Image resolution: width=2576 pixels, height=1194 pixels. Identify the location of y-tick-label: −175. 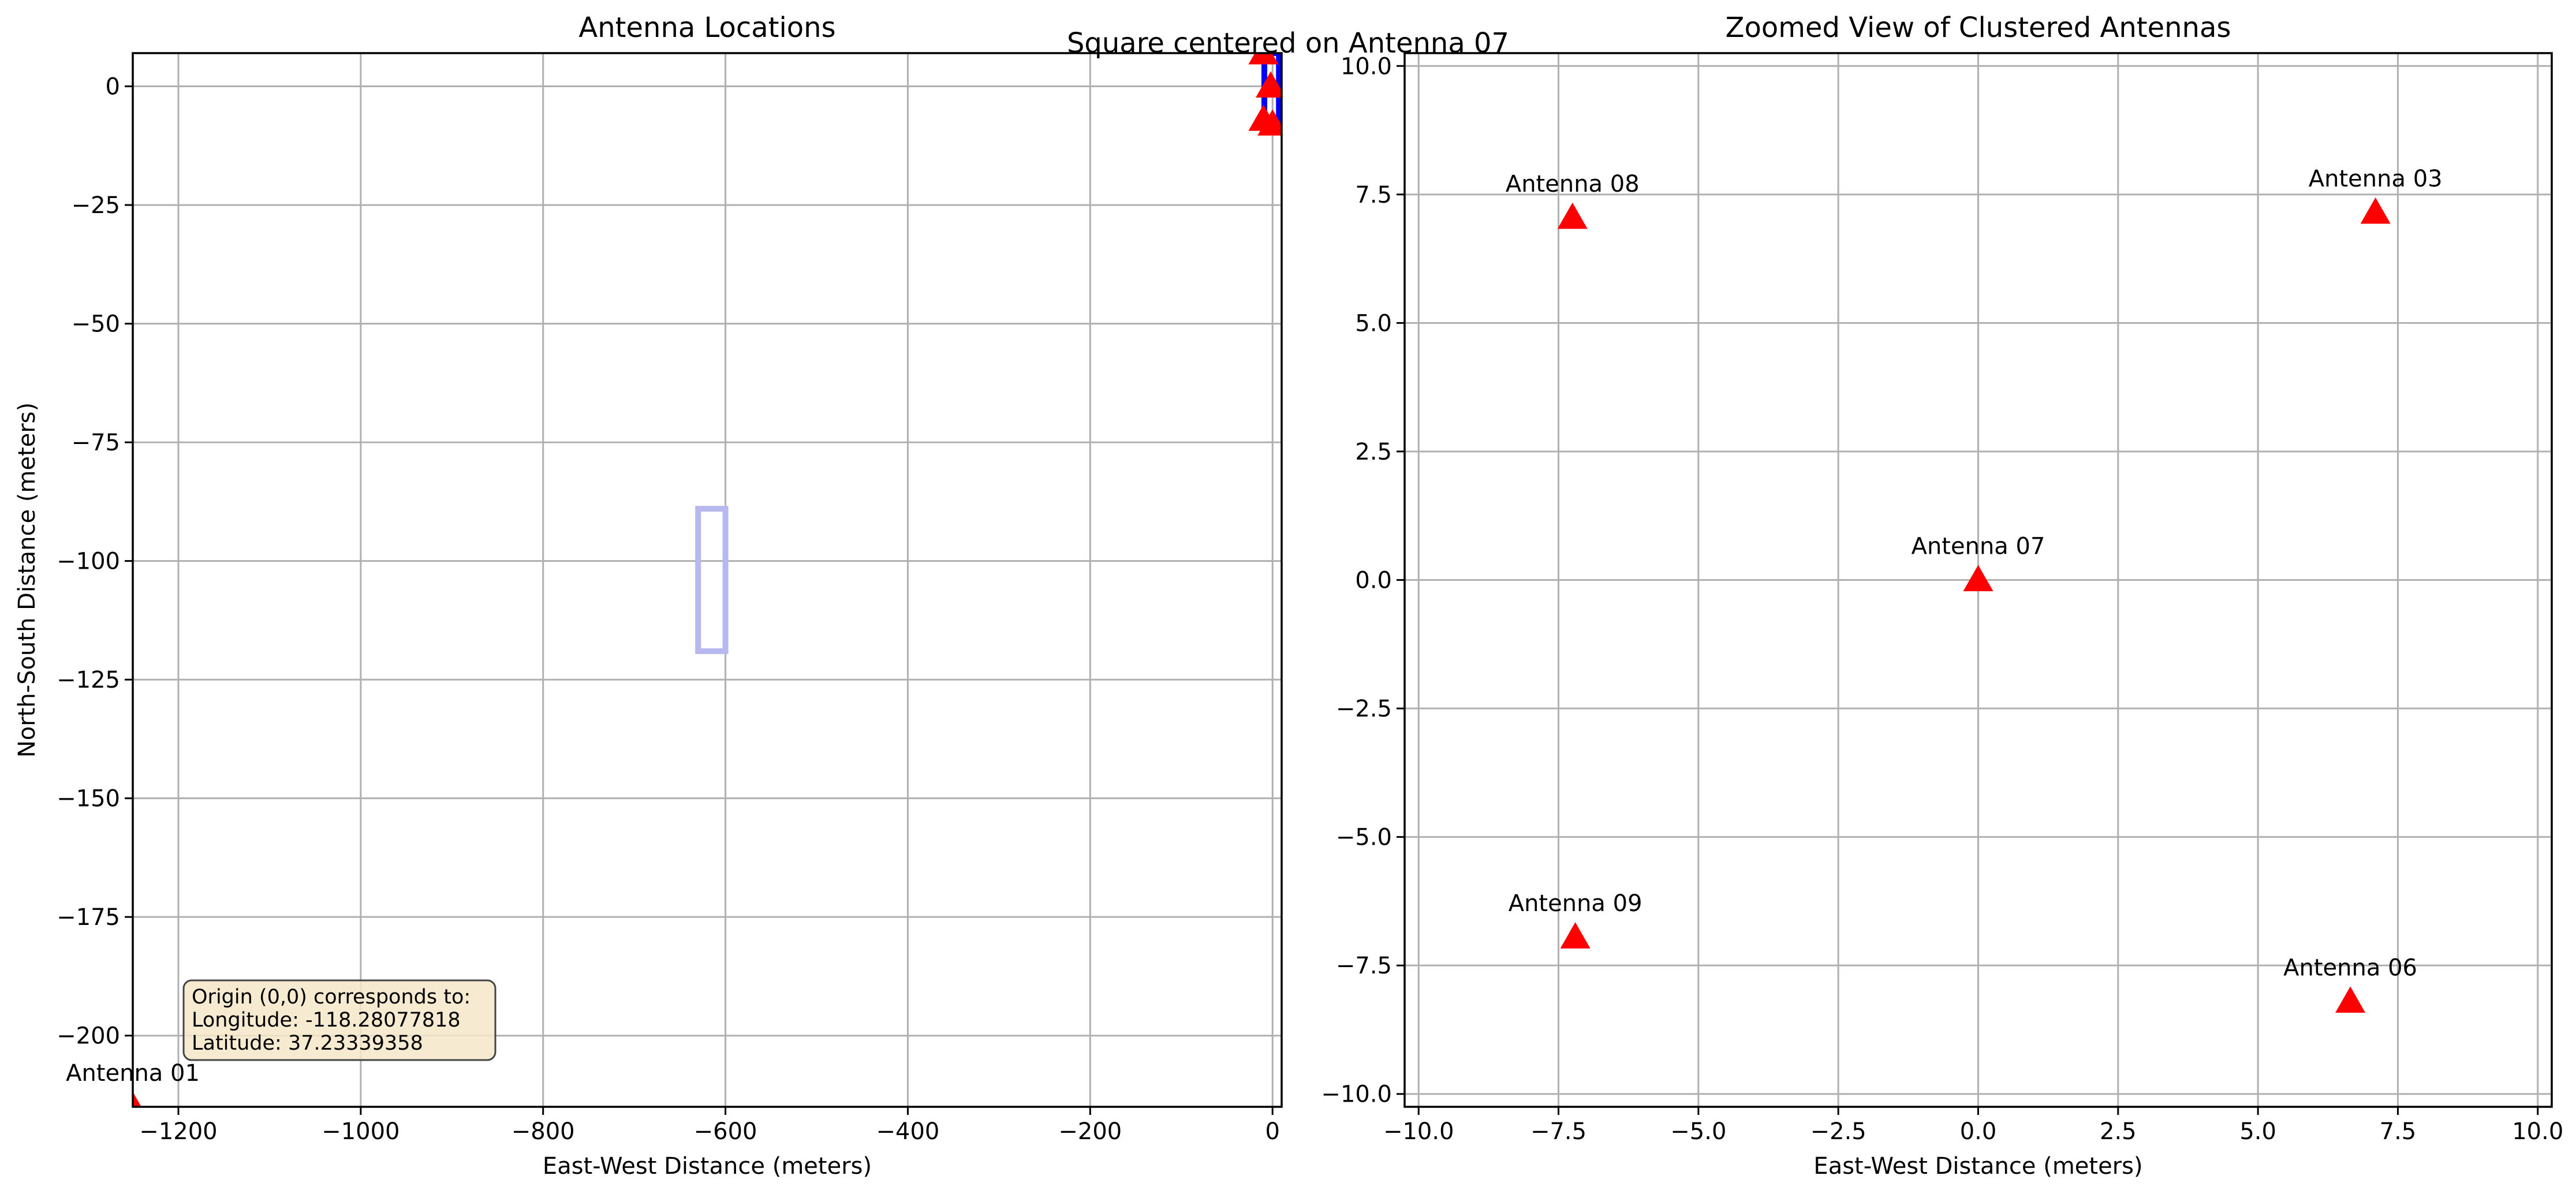
(88, 917).